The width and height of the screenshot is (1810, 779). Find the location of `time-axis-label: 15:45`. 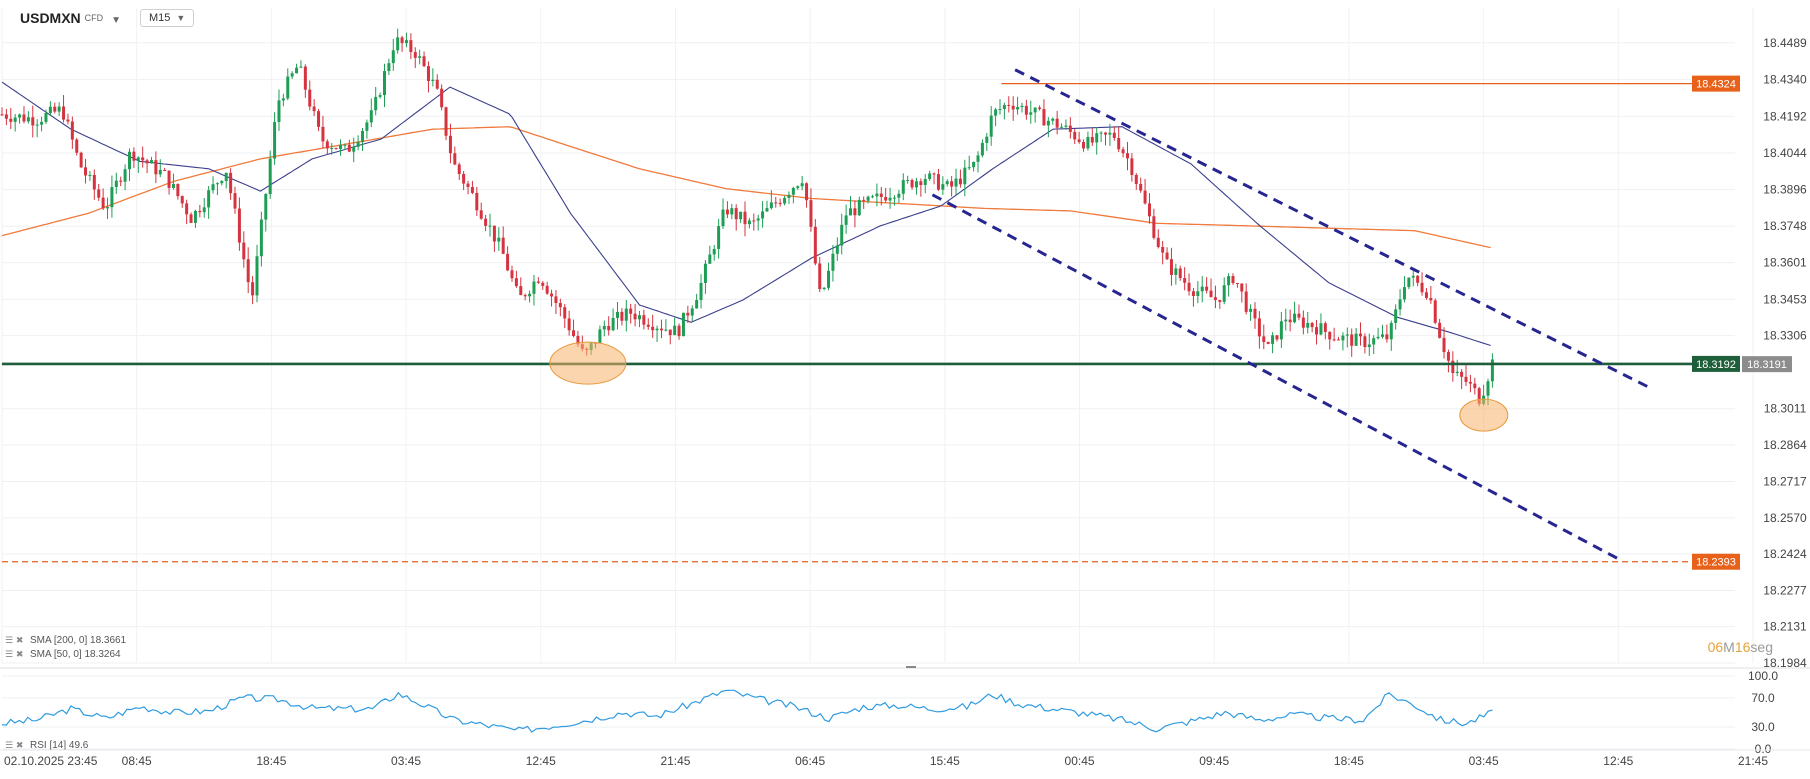

time-axis-label: 15:45 is located at coordinates (945, 761).